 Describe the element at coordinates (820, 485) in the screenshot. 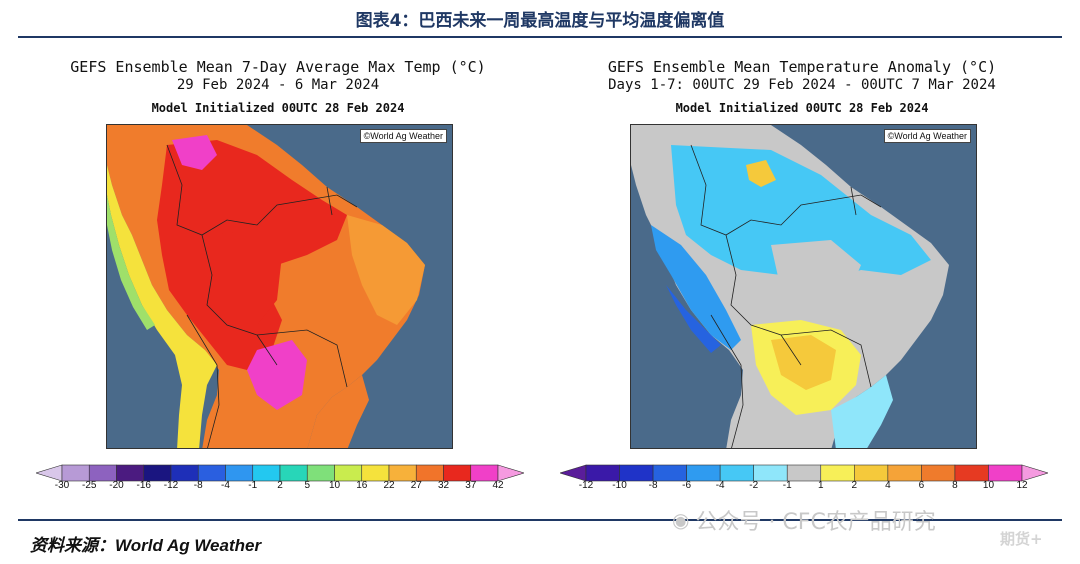

I see `anomaly-tick-label: 1` at that location.